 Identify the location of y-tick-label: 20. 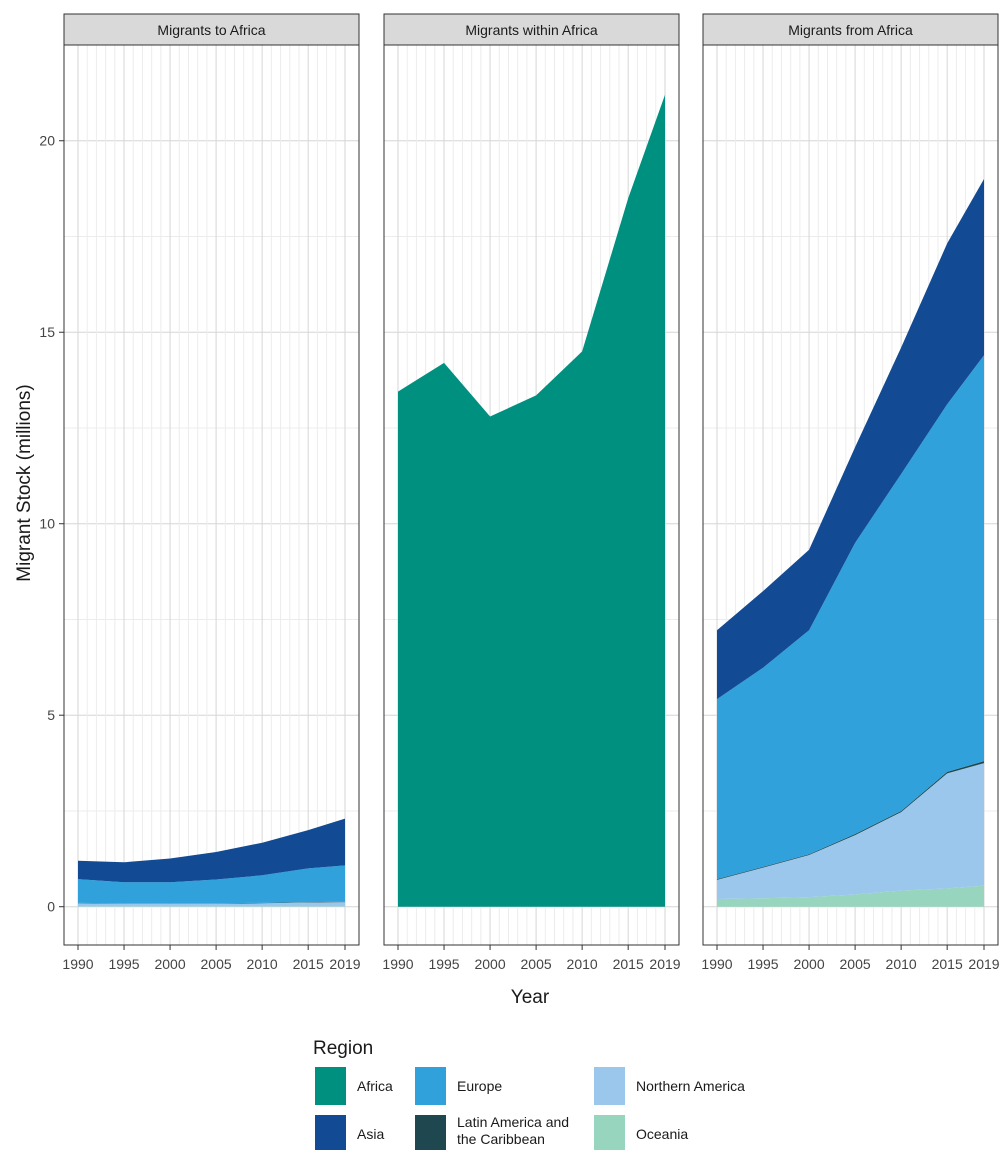
(47, 141).